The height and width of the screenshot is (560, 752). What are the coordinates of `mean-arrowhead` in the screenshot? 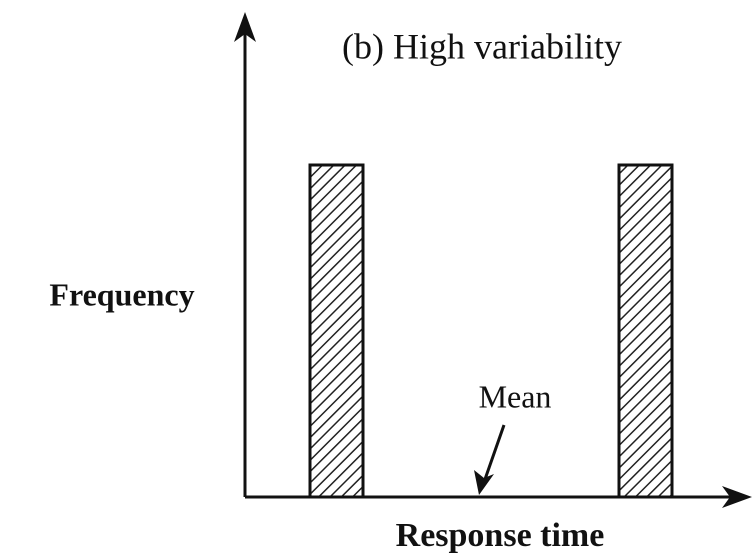 It's located at (484, 482).